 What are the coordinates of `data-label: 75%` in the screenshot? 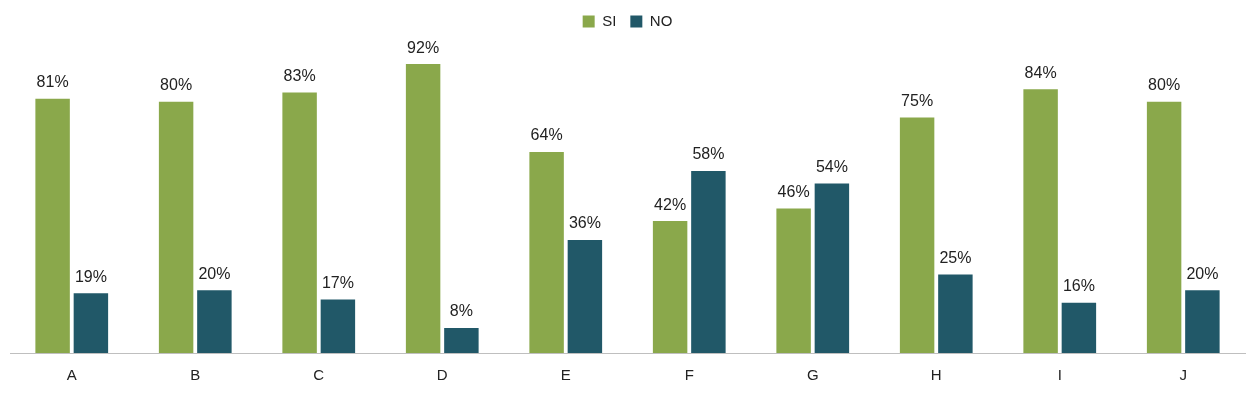 It's located at (917, 100).